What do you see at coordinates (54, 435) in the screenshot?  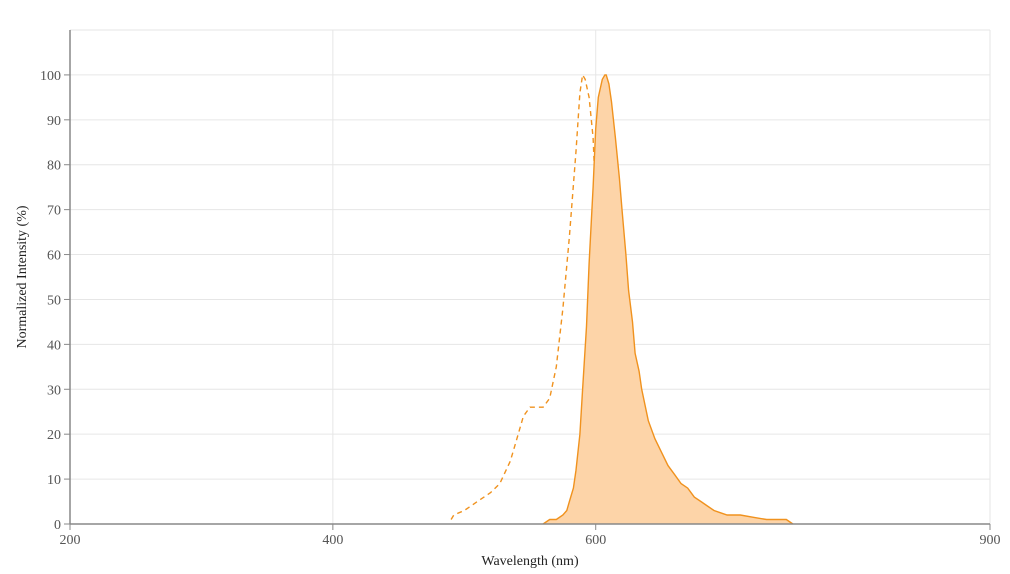 I see `y-tick-label: 20` at bounding box center [54, 435].